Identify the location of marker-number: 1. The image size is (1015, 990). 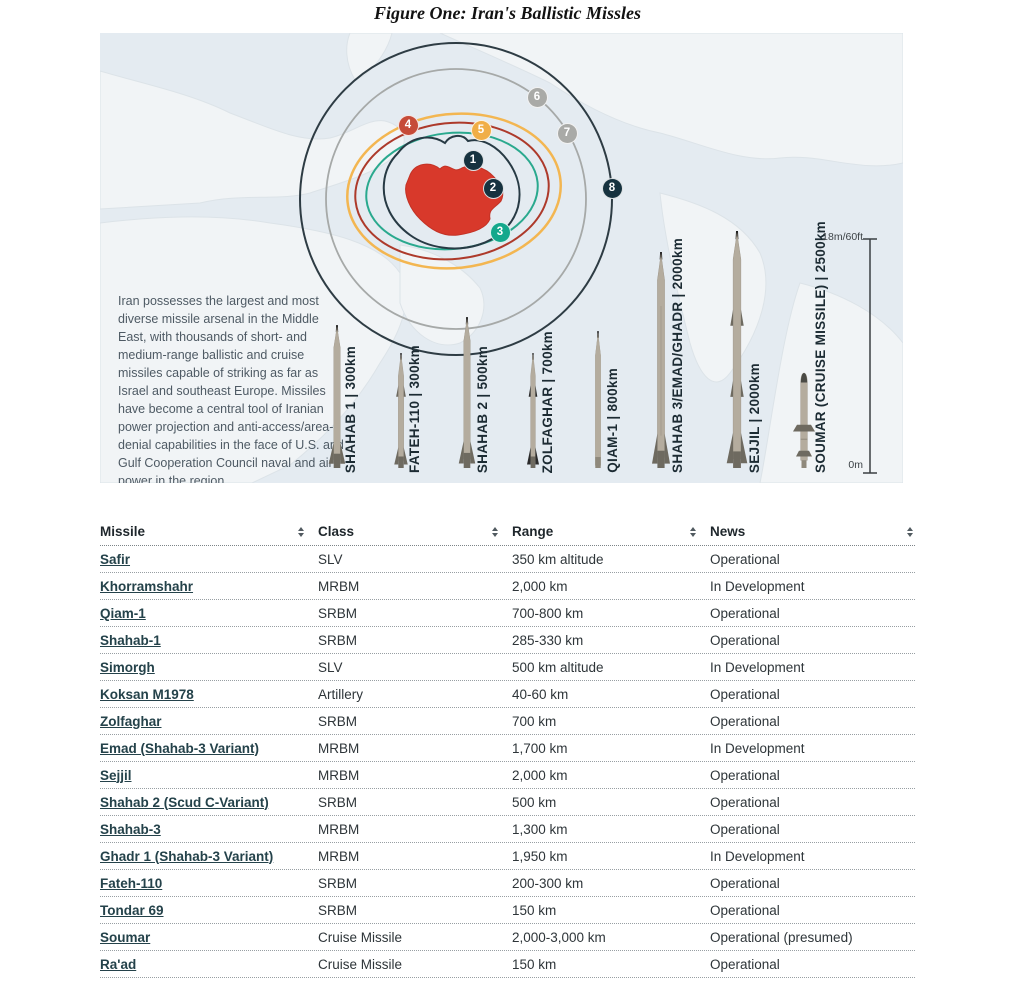
(473, 160).